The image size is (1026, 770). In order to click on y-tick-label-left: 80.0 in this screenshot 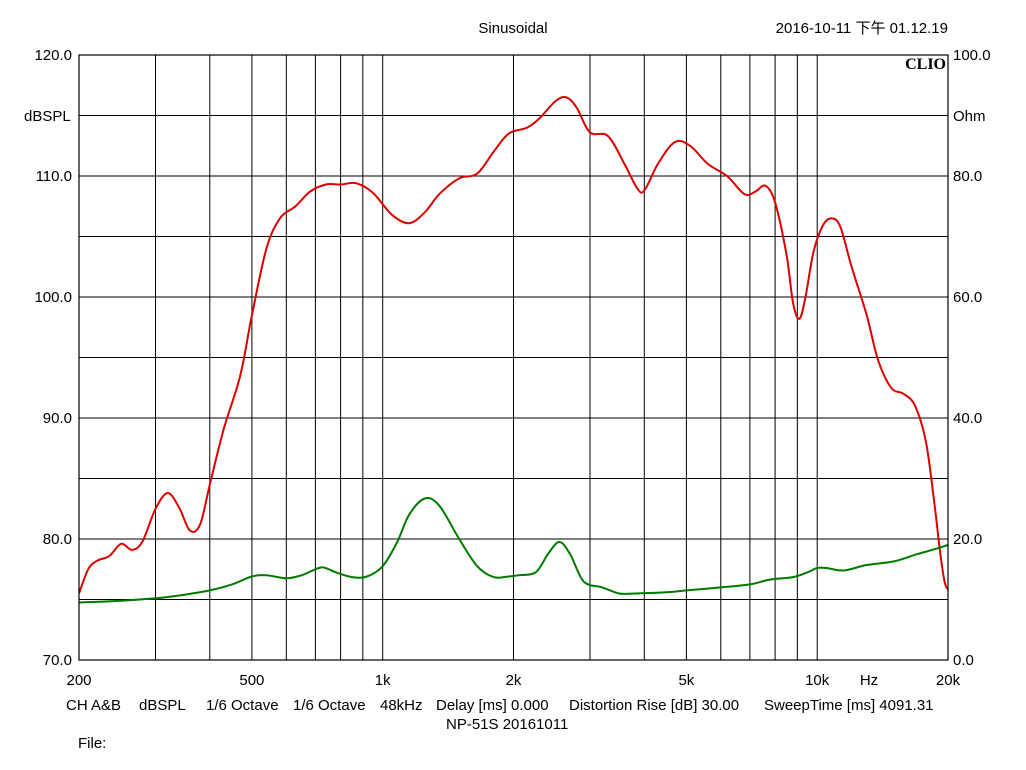, I will do `click(57, 539)`.